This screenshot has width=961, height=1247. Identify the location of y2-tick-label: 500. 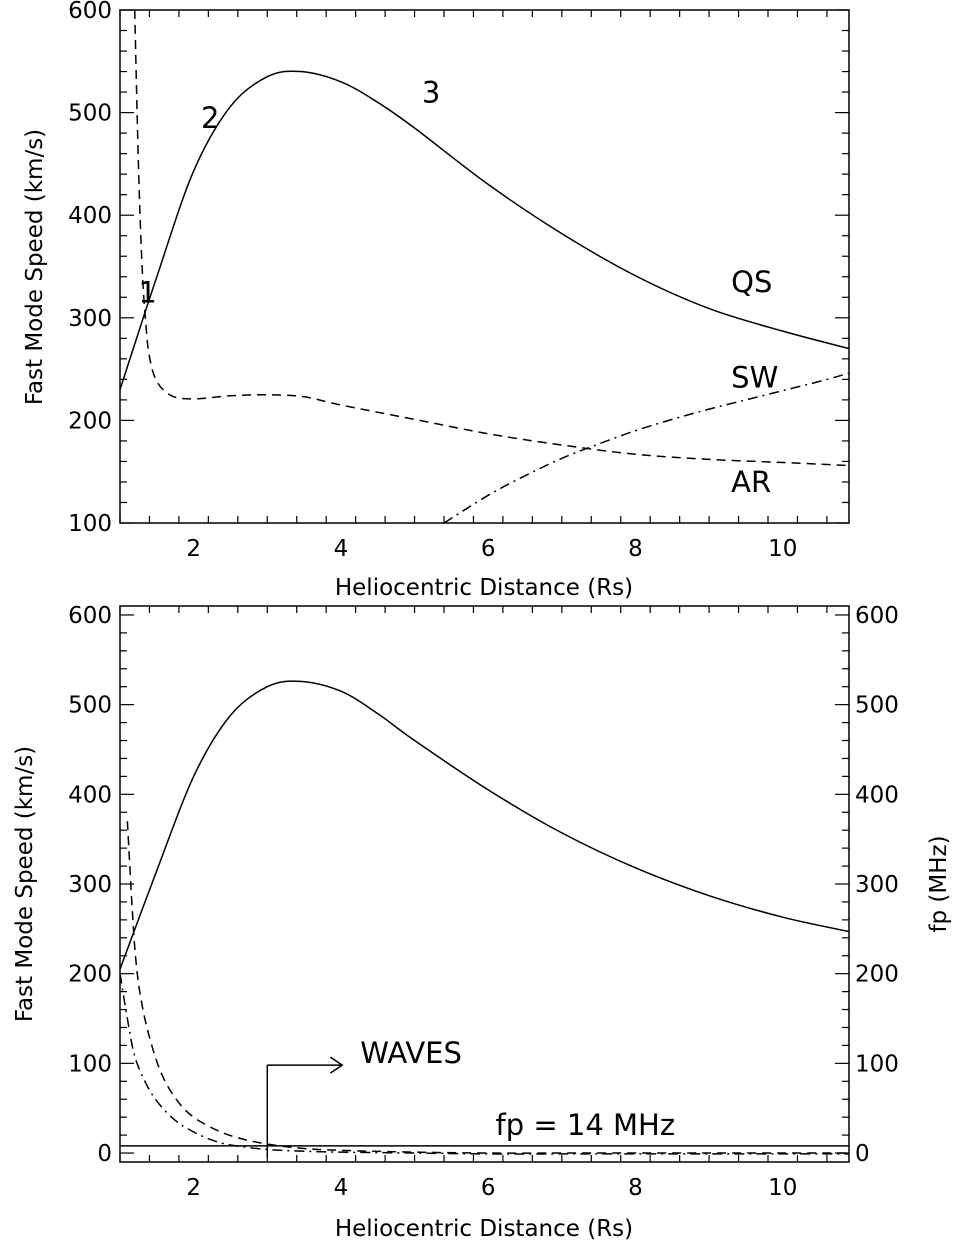
(877, 706).